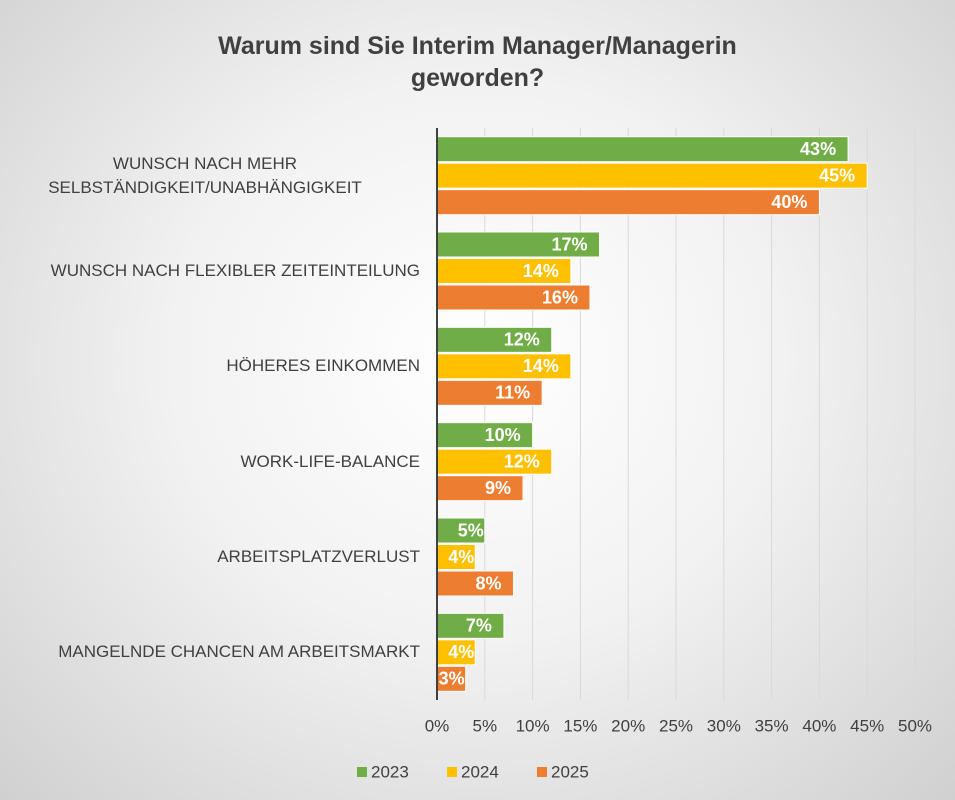 The height and width of the screenshot is (800, 955). I want to click on category-text: WORK-LIFE-BALANCE, so click(330, 461).